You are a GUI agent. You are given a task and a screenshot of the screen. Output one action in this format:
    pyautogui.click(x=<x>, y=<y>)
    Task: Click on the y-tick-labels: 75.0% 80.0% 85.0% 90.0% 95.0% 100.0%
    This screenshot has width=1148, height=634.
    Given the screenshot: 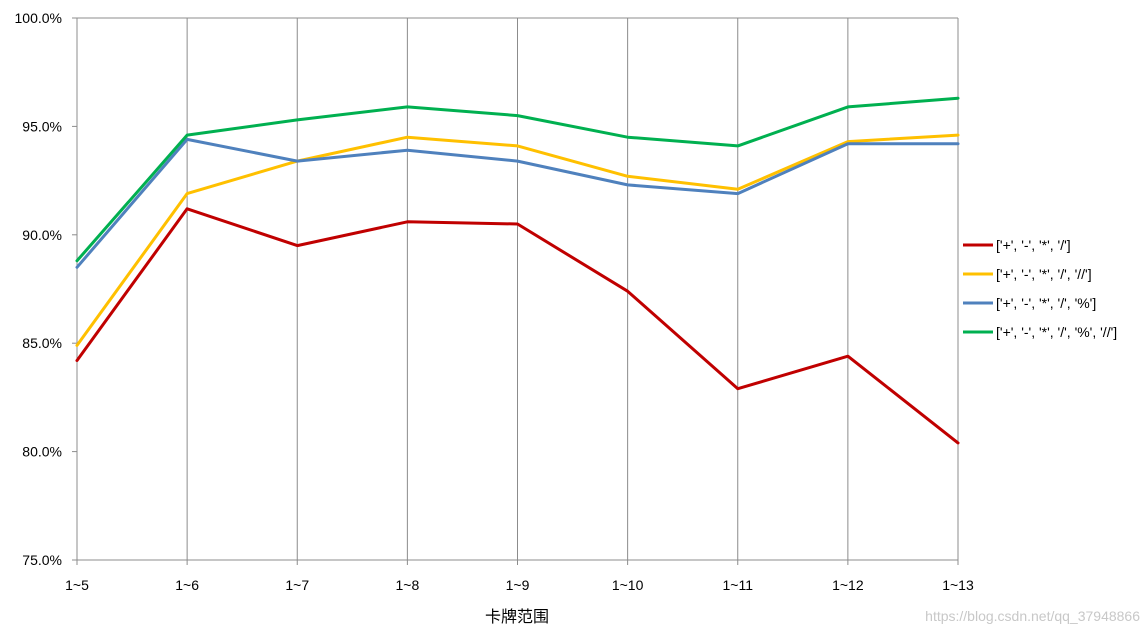 What is the action you would take?
    pyautogui.click(x=38, y=289)
    